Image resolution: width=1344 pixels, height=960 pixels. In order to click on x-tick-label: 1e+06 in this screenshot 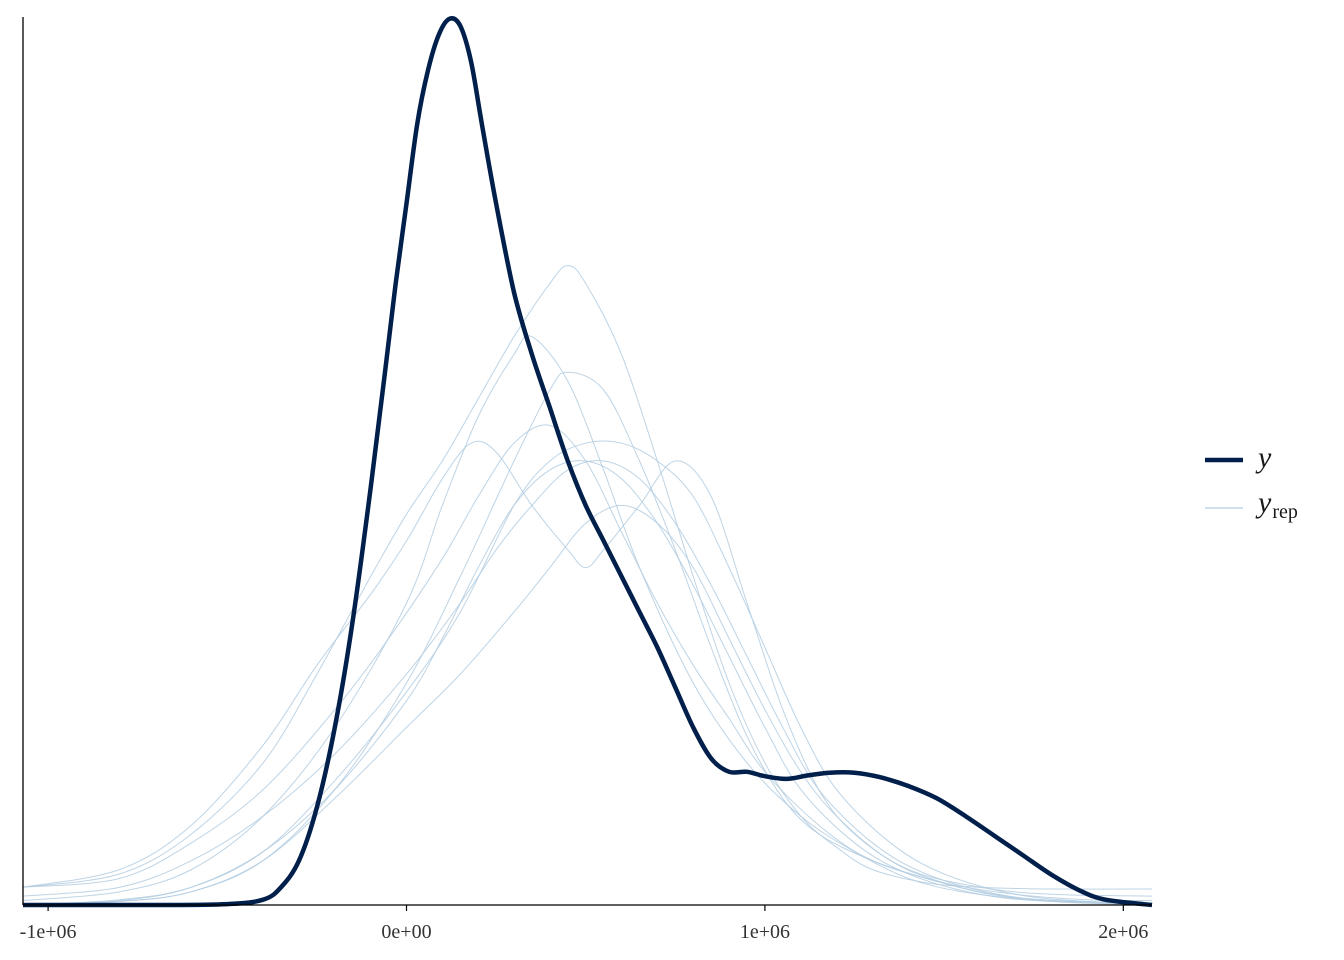, I will do `click(765, 932)`.